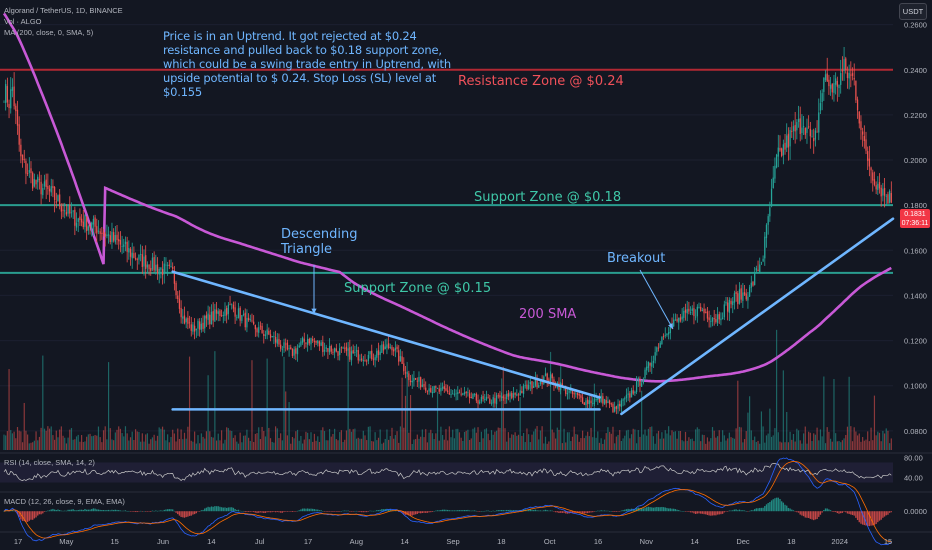  What do you see at coordinates (49, 462) in the screenshot?
I see `rsi-label: RSI (14, close, SMA, 14, 2)` at bounding box center [49, 462].